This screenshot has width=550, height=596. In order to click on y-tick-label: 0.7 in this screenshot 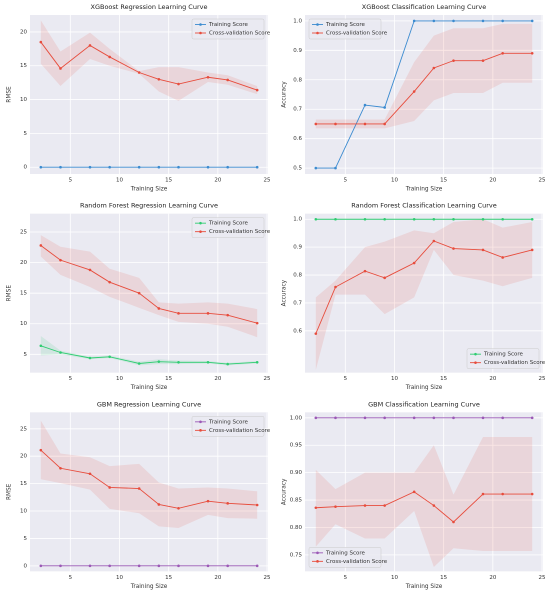, I will do `click(297, 110)`.